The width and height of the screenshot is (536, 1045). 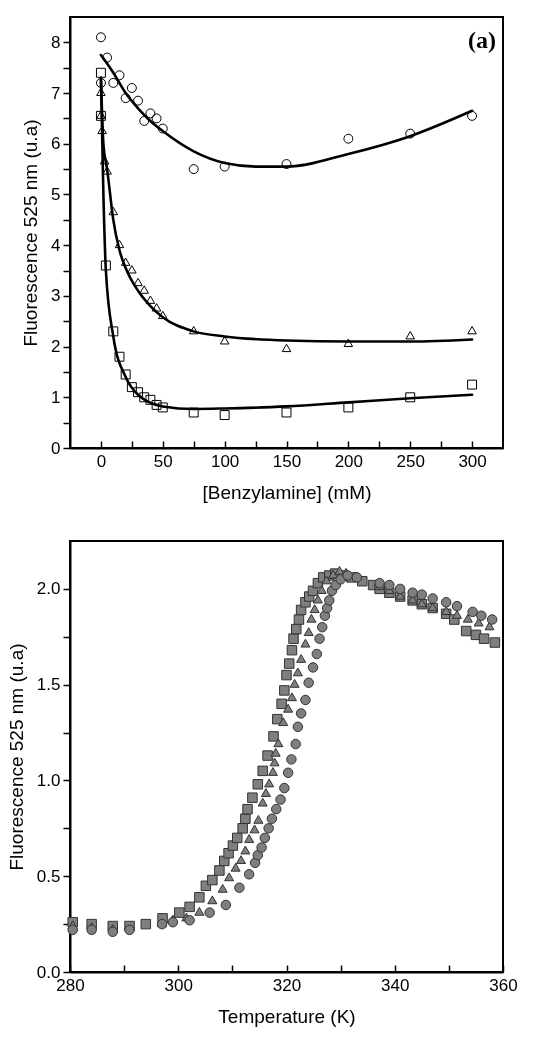 What do you see at coordinates (163, 461) in the screenshot?
I see `x-tick-label: 50` at bounding box center [163, 461].